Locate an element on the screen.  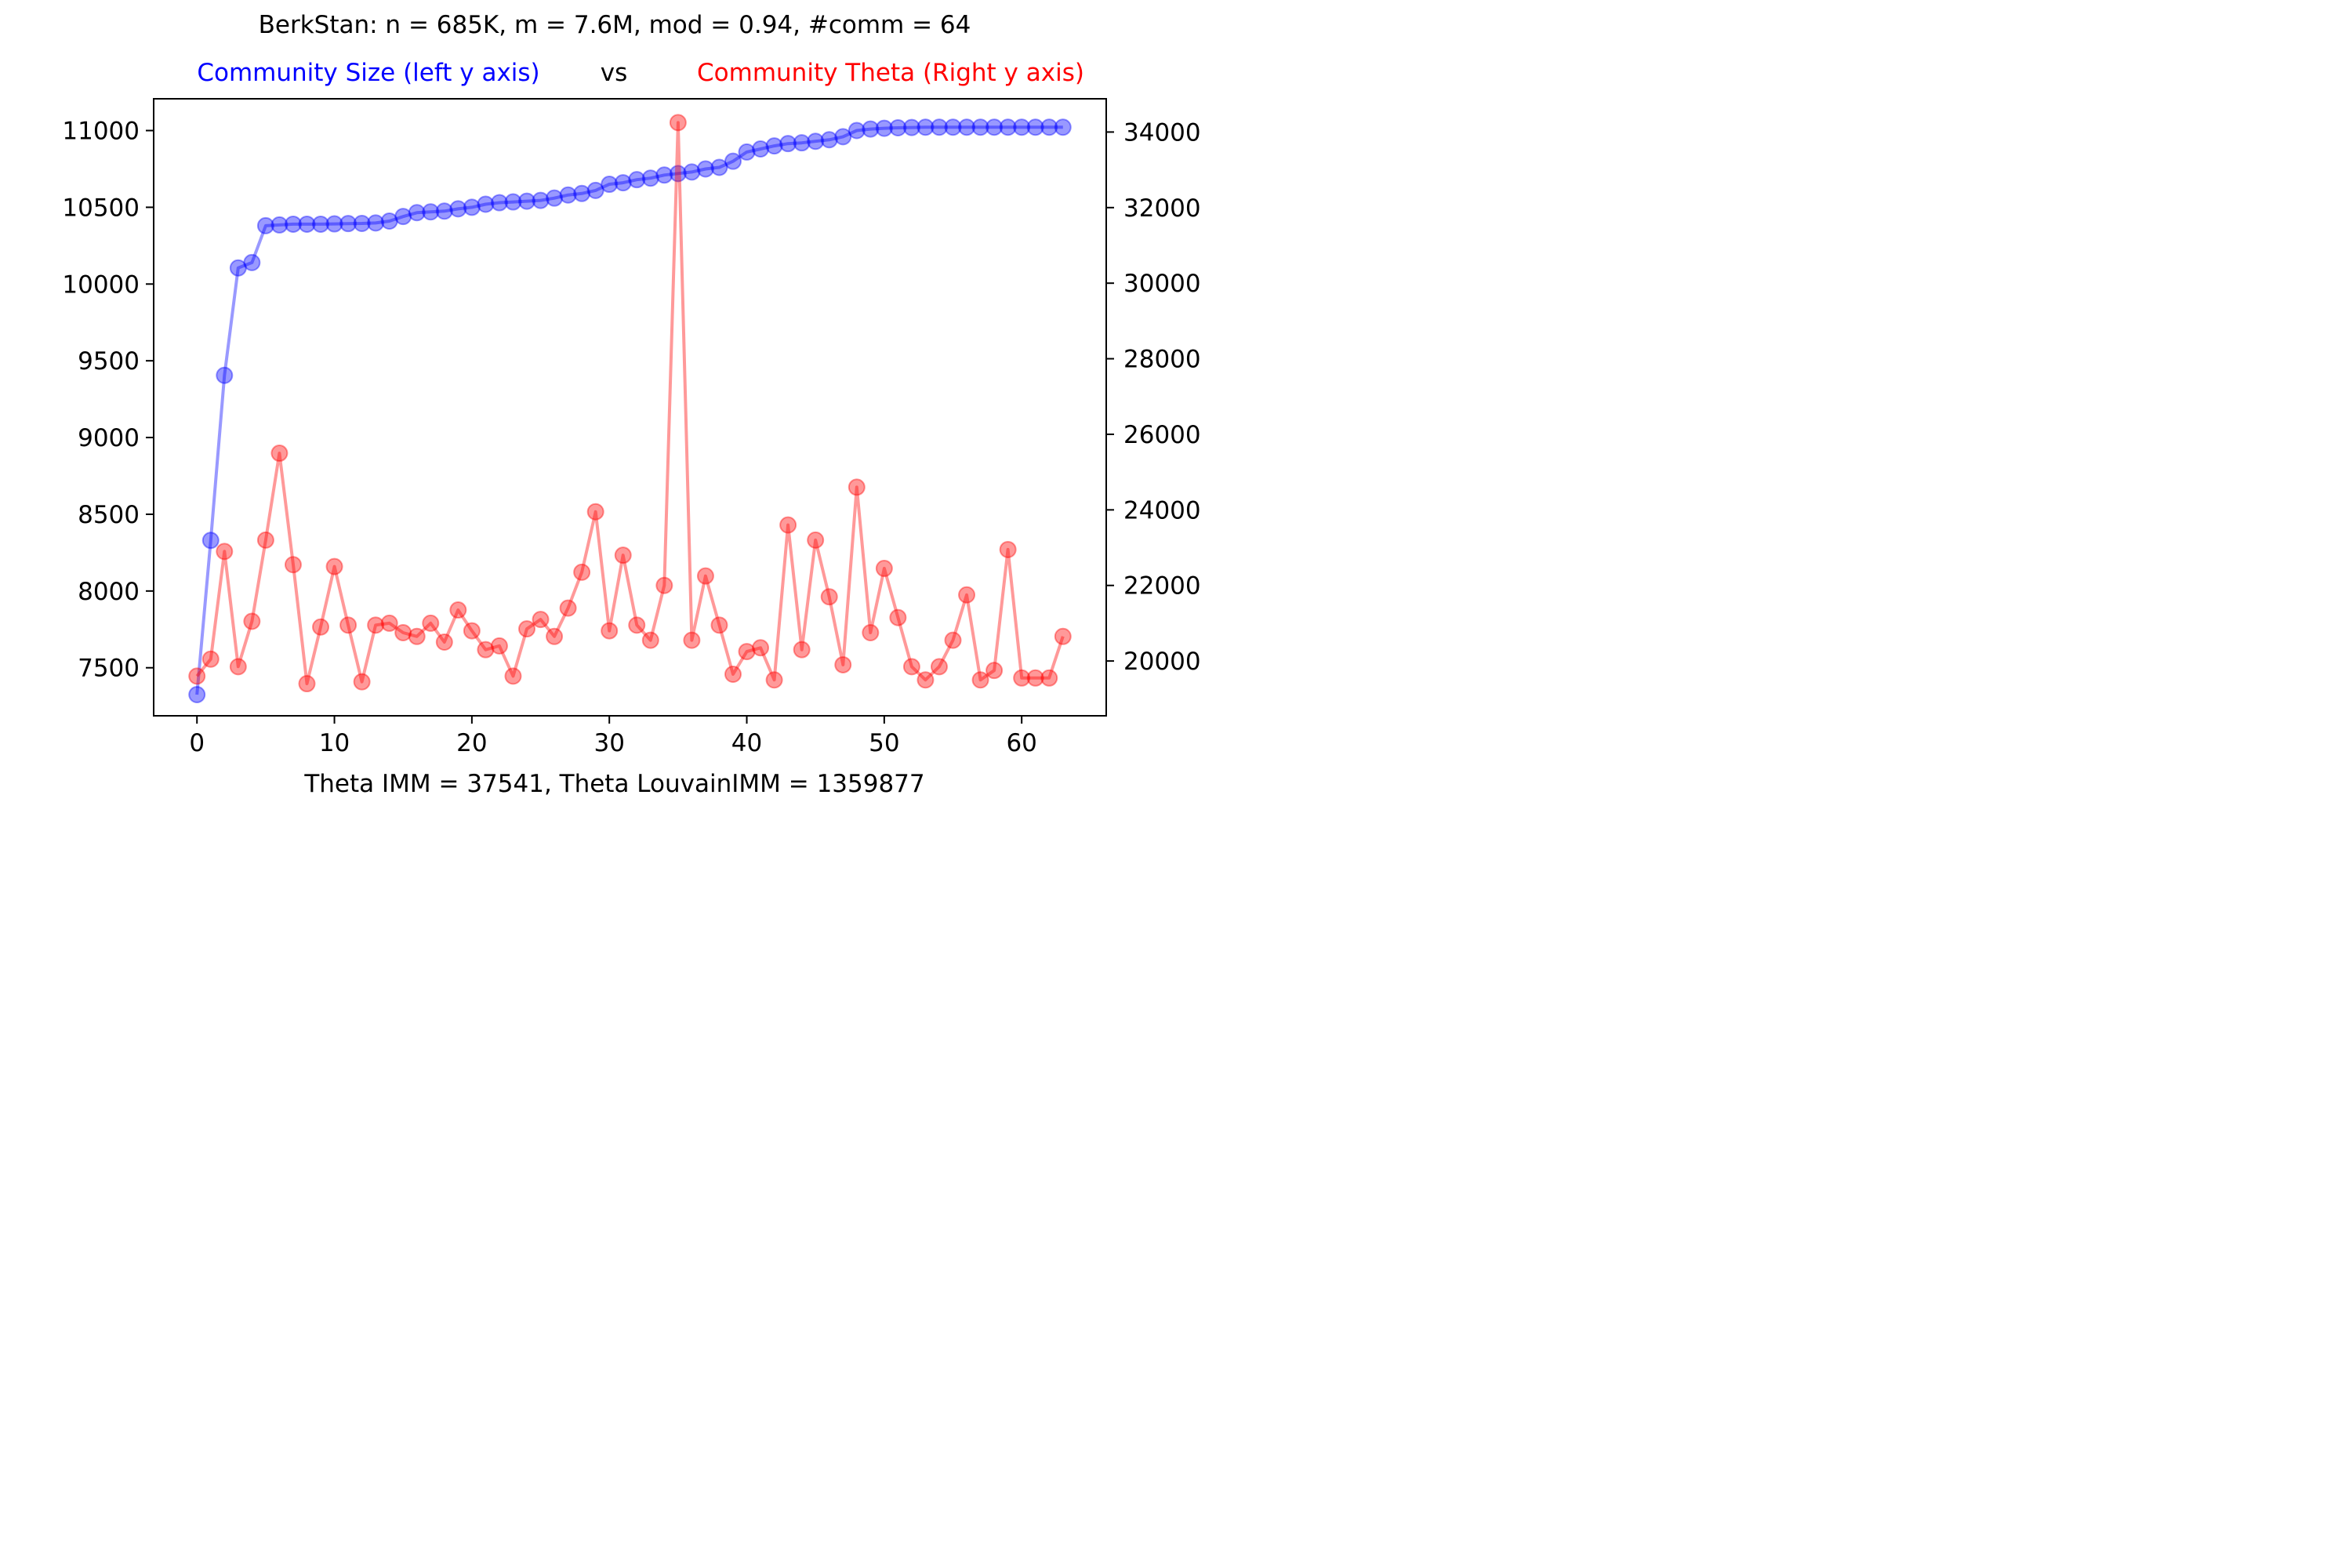
left-y-tick-label: 9000 is located at coordinates (109, 438).